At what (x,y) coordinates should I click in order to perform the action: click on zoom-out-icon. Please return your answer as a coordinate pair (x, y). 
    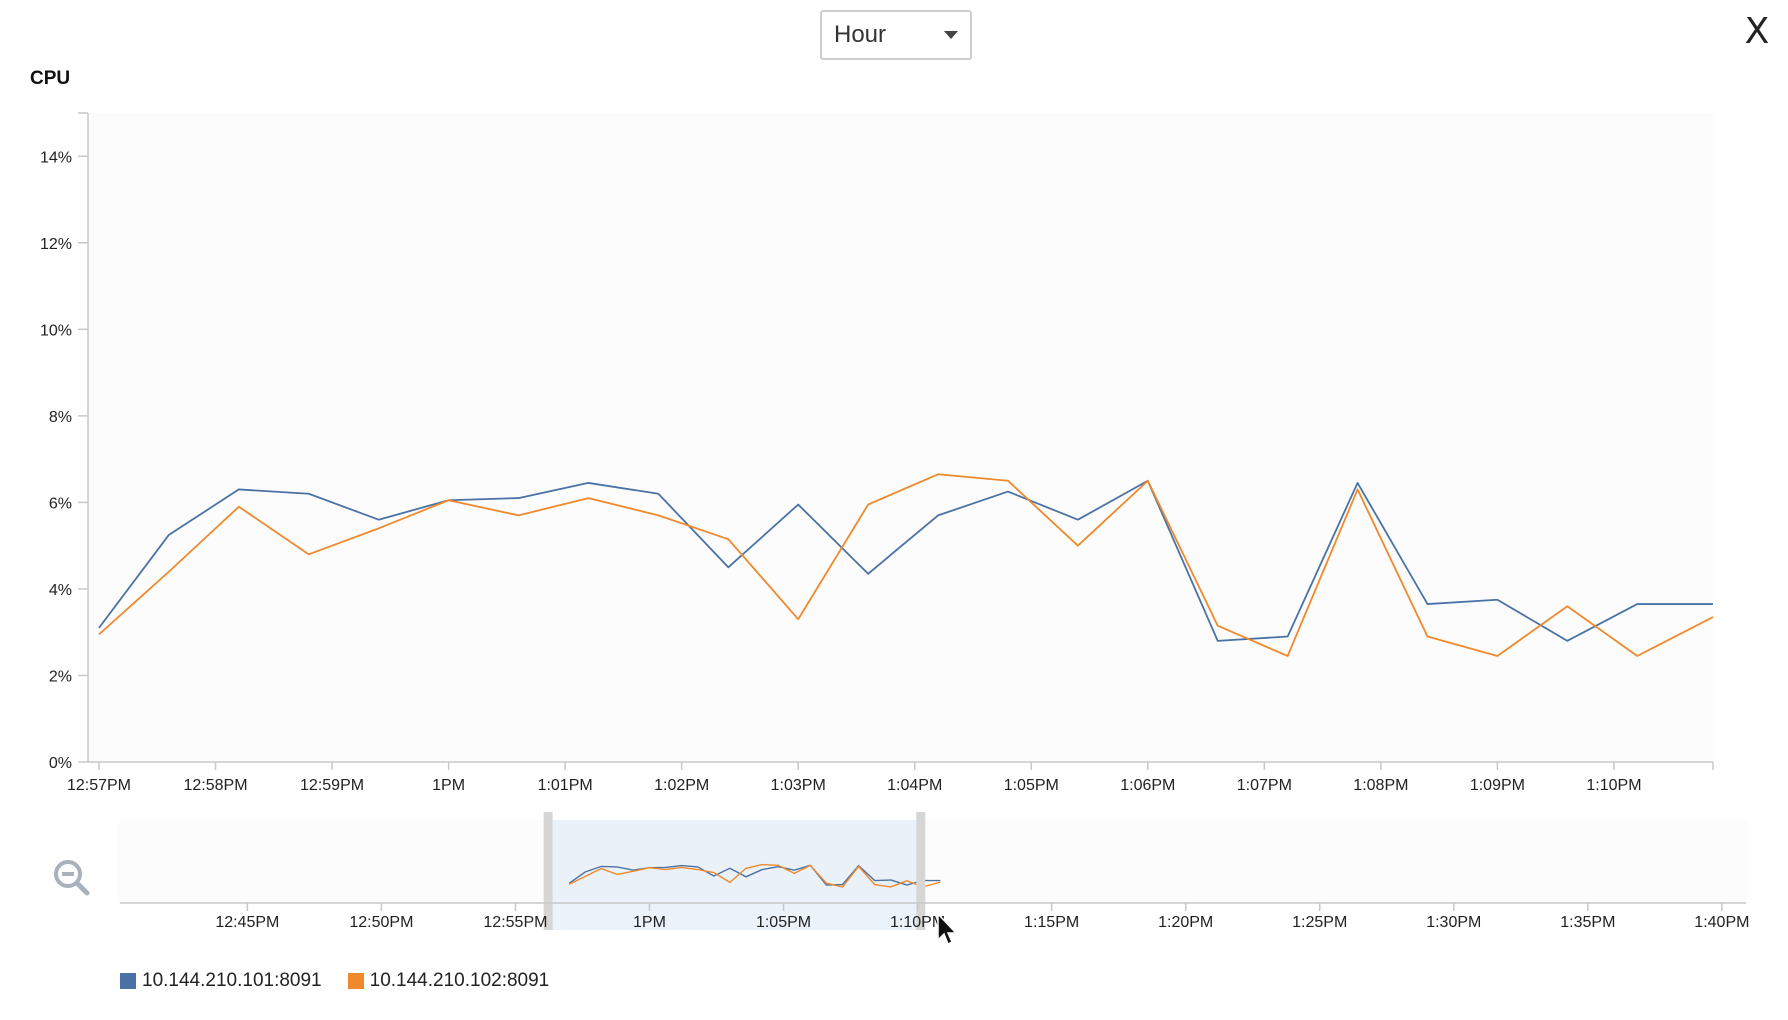
    Looking at the image, I should click on (72, 878).